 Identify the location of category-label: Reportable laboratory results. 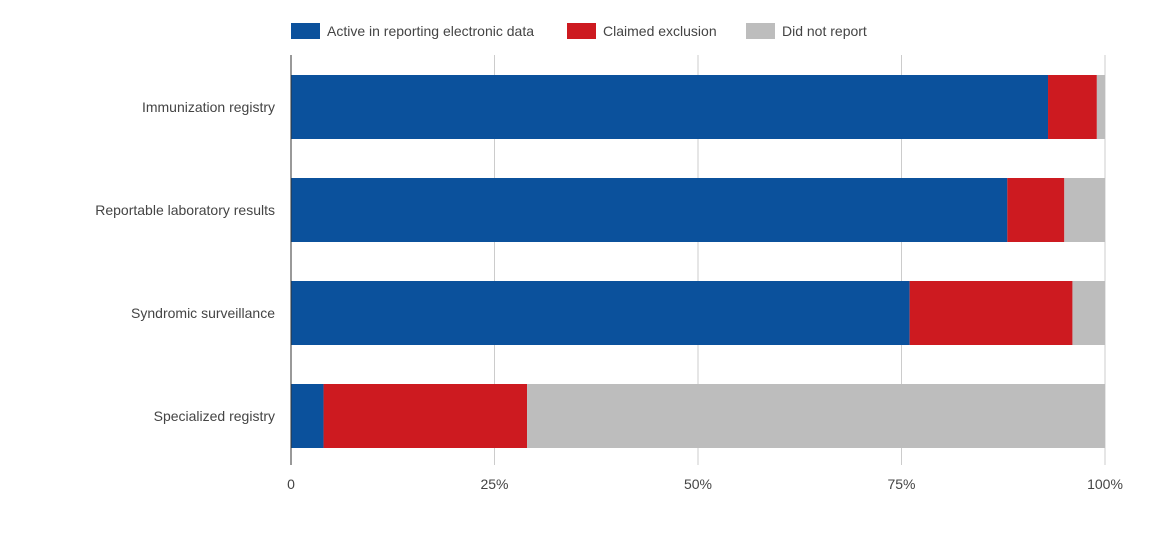
(185, 210).